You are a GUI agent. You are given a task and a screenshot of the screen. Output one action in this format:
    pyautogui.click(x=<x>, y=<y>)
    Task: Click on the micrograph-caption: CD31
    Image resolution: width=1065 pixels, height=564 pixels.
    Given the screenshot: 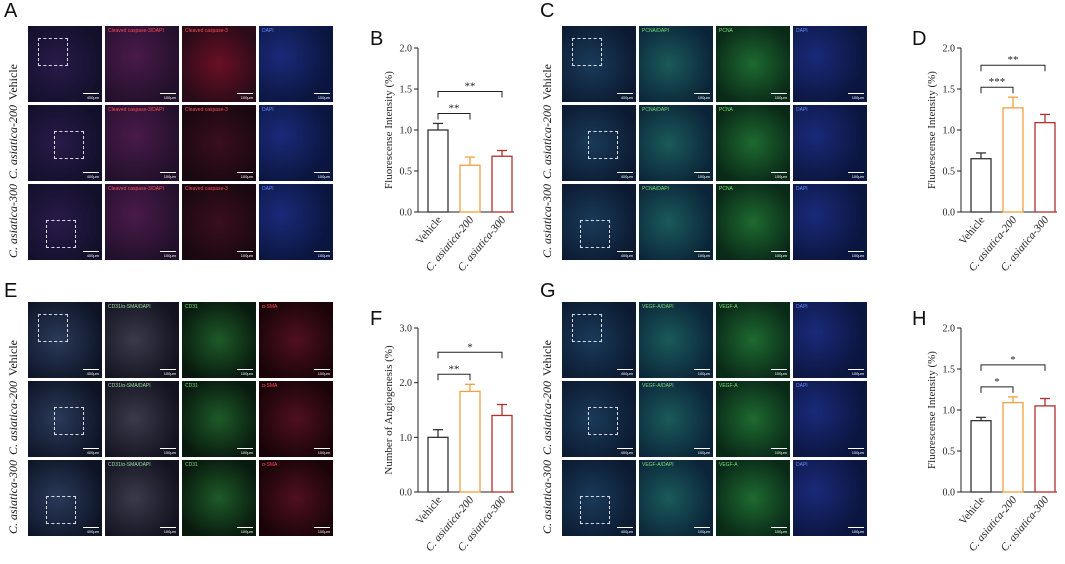 What is the action you would take?
    pyautogui.click(x=191, y=465)
    